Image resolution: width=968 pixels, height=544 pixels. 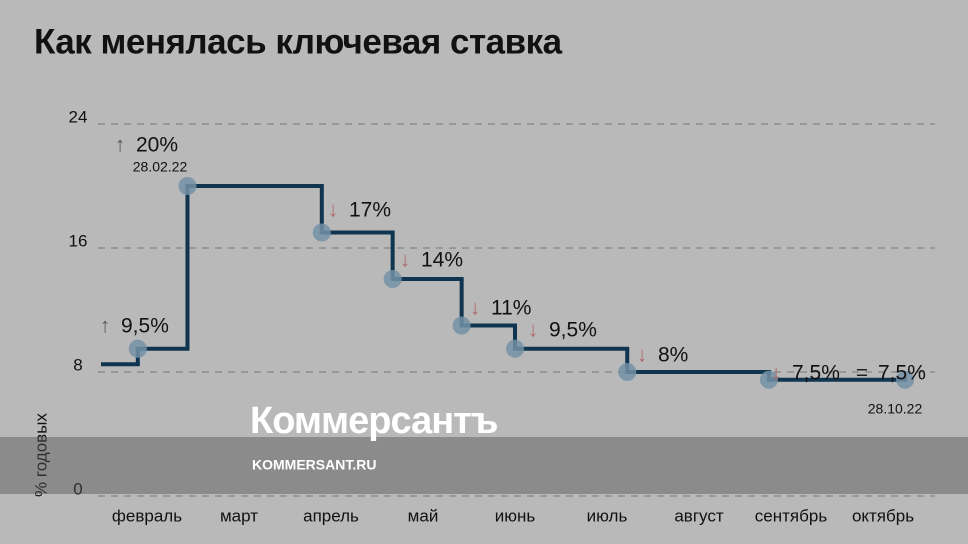 What do you see at coordinates (160, 167) in the screenshot?
I see `annotation-date: 28.02.22` at bounding box center [160, 167].